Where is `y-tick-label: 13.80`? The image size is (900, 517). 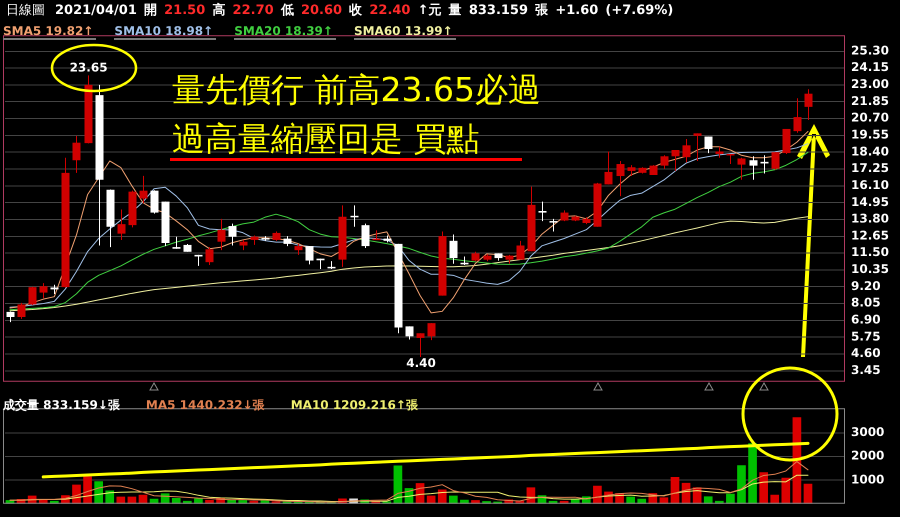
y-tick-label: 13.80 is located at coordinates (870, 219).